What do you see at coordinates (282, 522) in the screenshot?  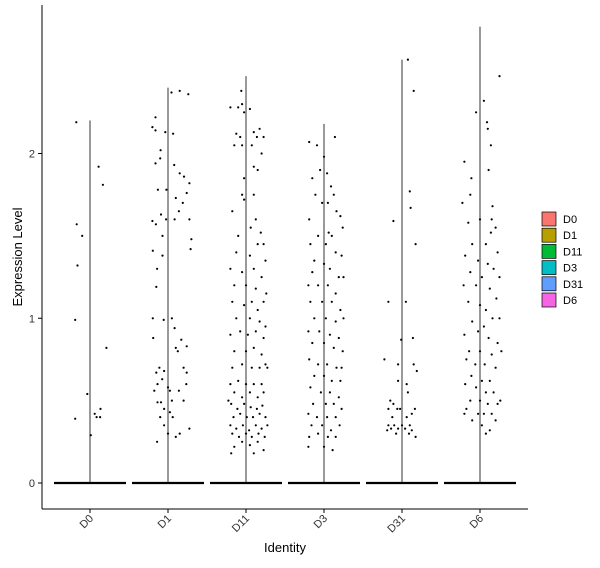 I see `x-ticks: D0 D1 D11 D3 D31 D6` at bounding box center [282, 522].